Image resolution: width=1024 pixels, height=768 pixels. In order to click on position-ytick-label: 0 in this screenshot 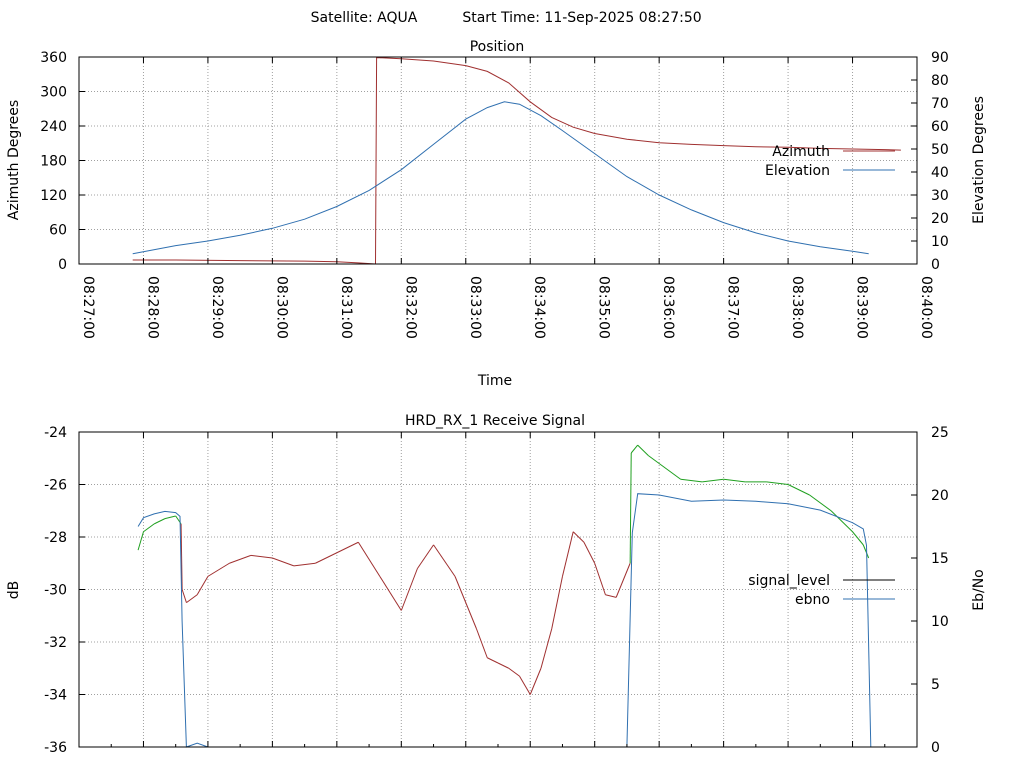, I will do `click(62, 265)`.